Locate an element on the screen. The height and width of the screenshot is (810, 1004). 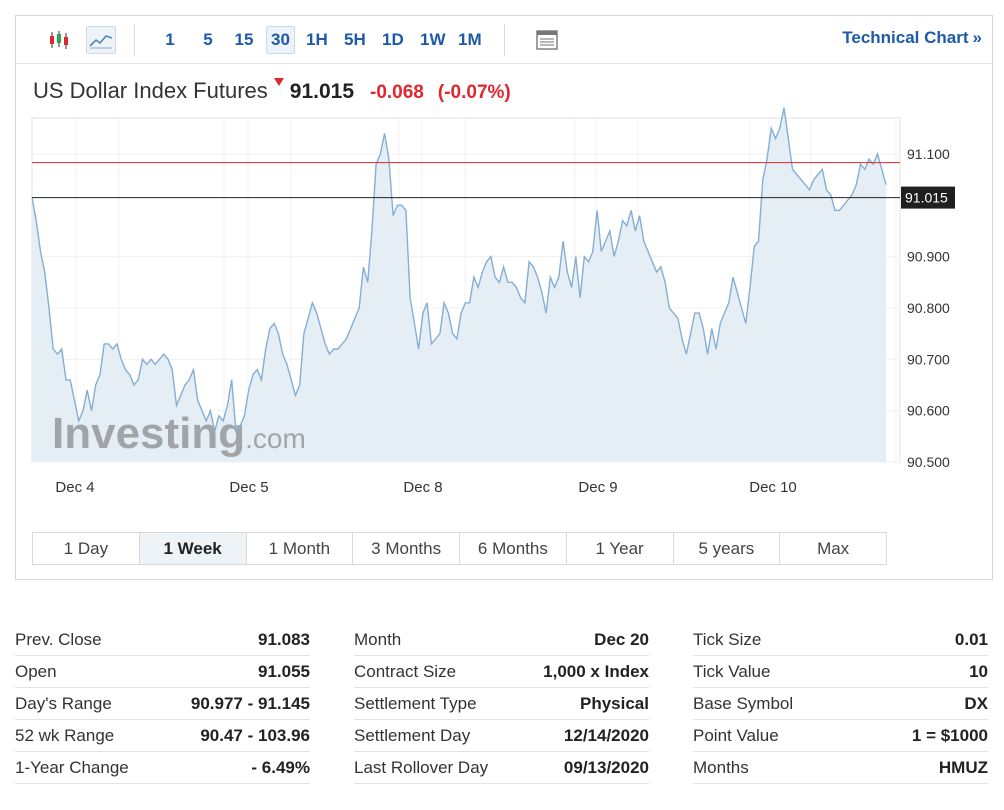
investing-watermark: Investing.com is located at coordinates (179, 433).